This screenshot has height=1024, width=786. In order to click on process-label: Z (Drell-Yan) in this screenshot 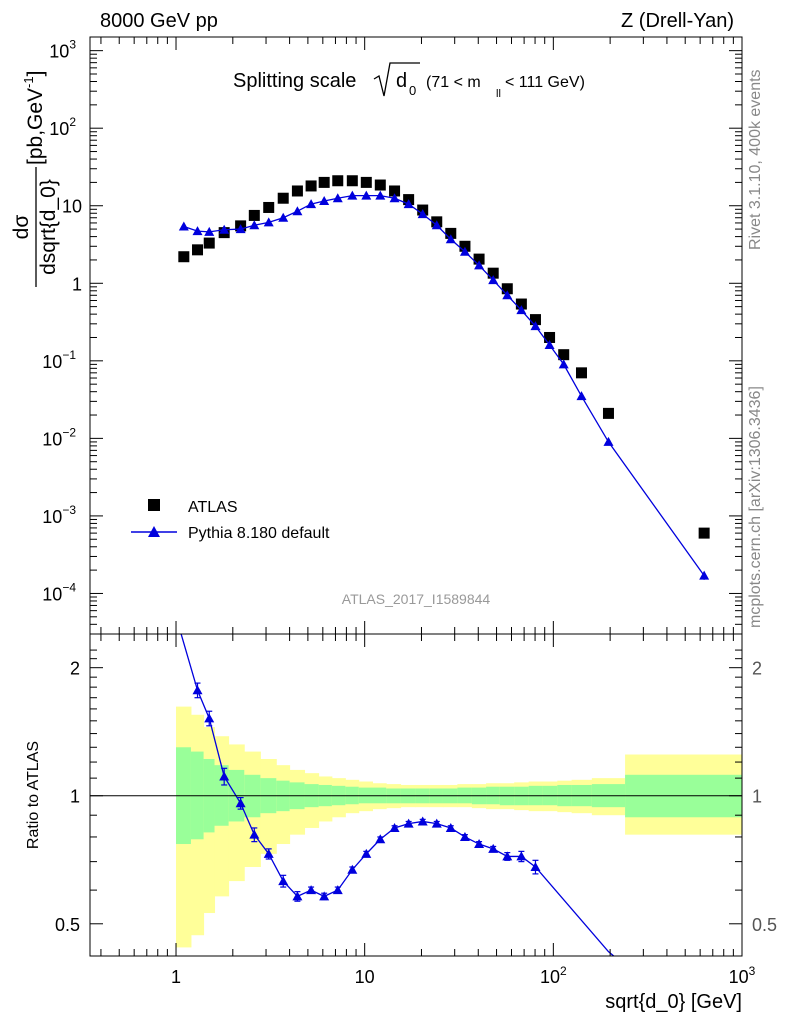, I will do `click(677, 21)`.